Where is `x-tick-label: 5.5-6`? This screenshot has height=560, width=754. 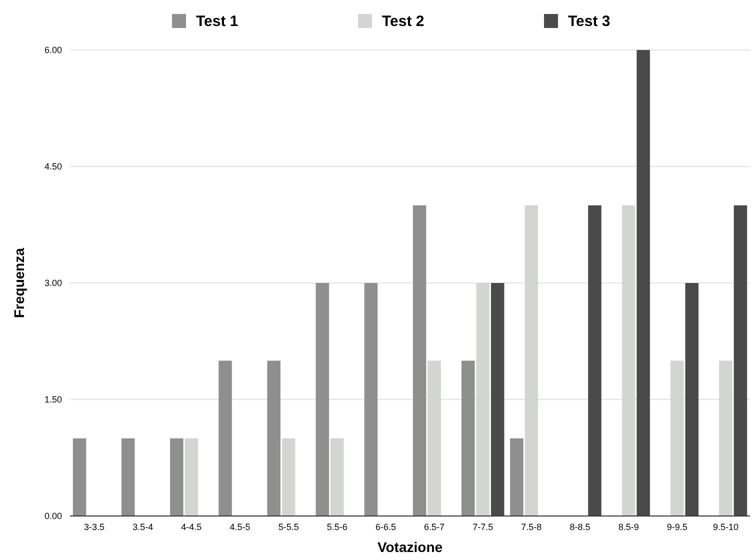
x-tick-label: 5.5-6 is located at coordinates (337, 527).